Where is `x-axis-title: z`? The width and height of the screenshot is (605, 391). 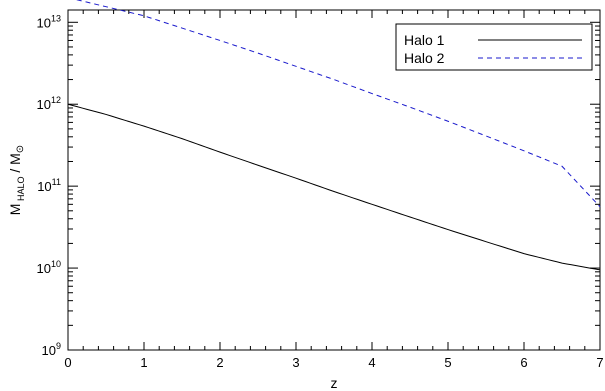
x-axis-title: z is located at coordinates (334, 383).